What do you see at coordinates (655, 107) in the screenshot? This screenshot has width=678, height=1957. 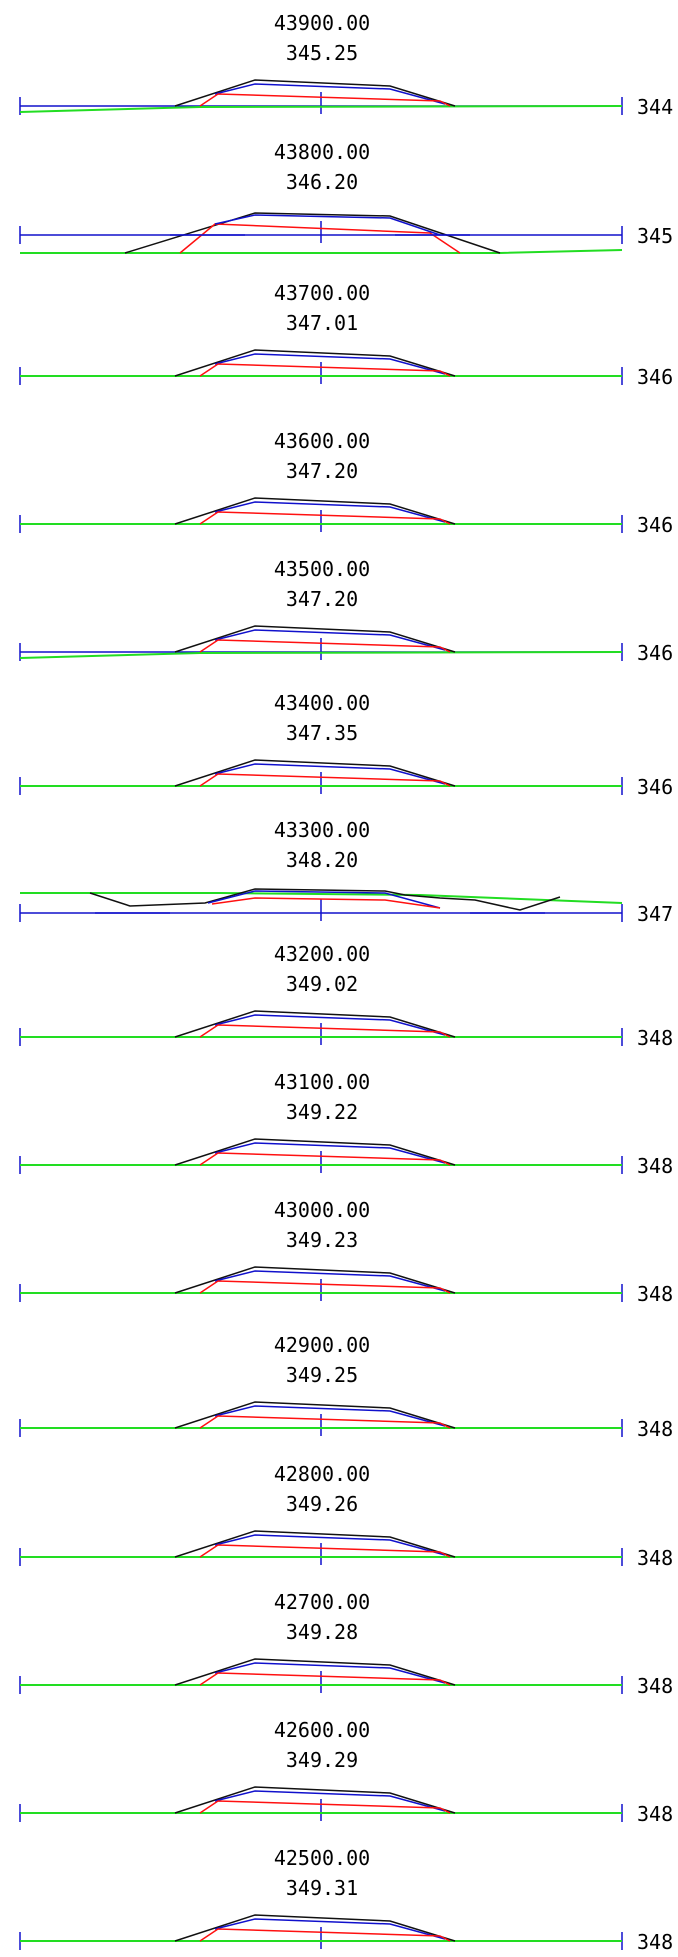 I see `datum-label: 344` at bounding box center [655, 107].